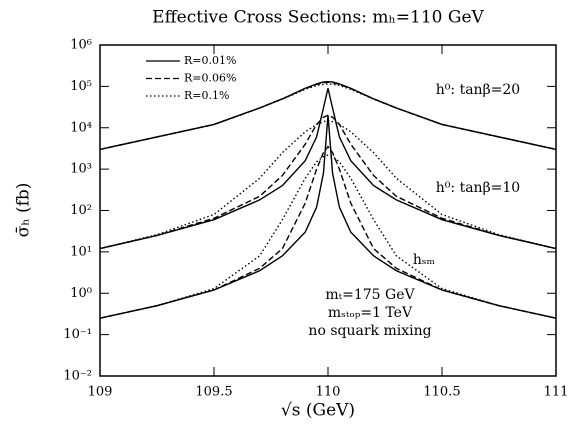  What do you see at coordinates (318, 411) in the screenshot?
I see `x-axis-label: √s (GeV)` at bounding box center [318, 411].